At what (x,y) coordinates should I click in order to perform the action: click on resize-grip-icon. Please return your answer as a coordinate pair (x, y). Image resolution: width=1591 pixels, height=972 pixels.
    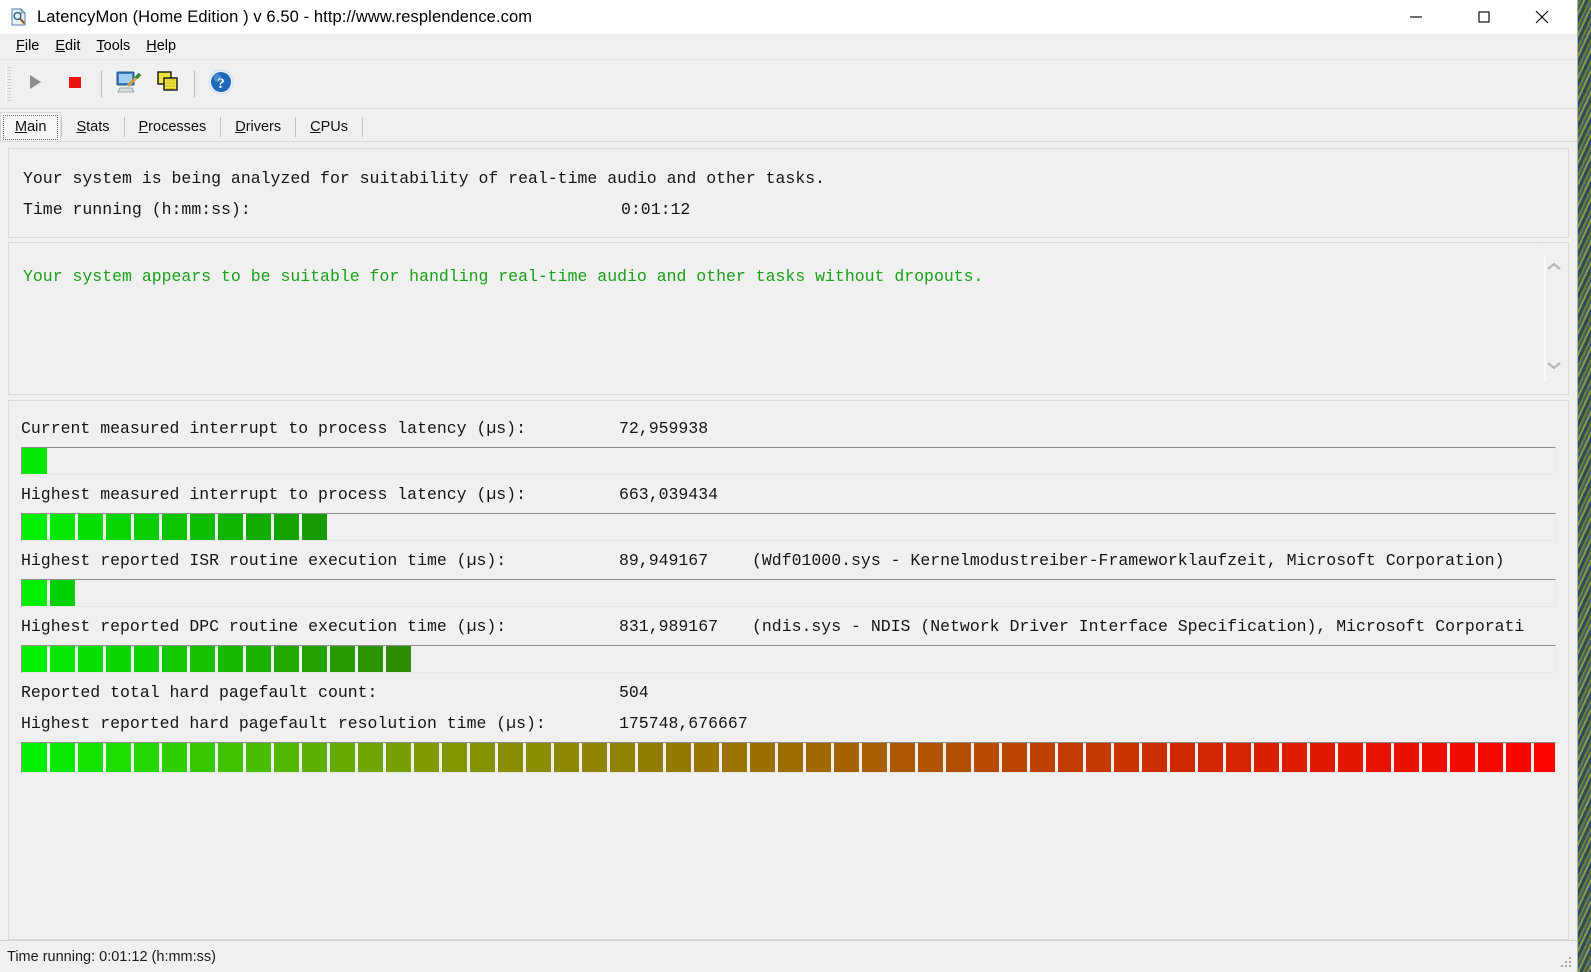
    Looking at the image, I should click on (1566, 962).